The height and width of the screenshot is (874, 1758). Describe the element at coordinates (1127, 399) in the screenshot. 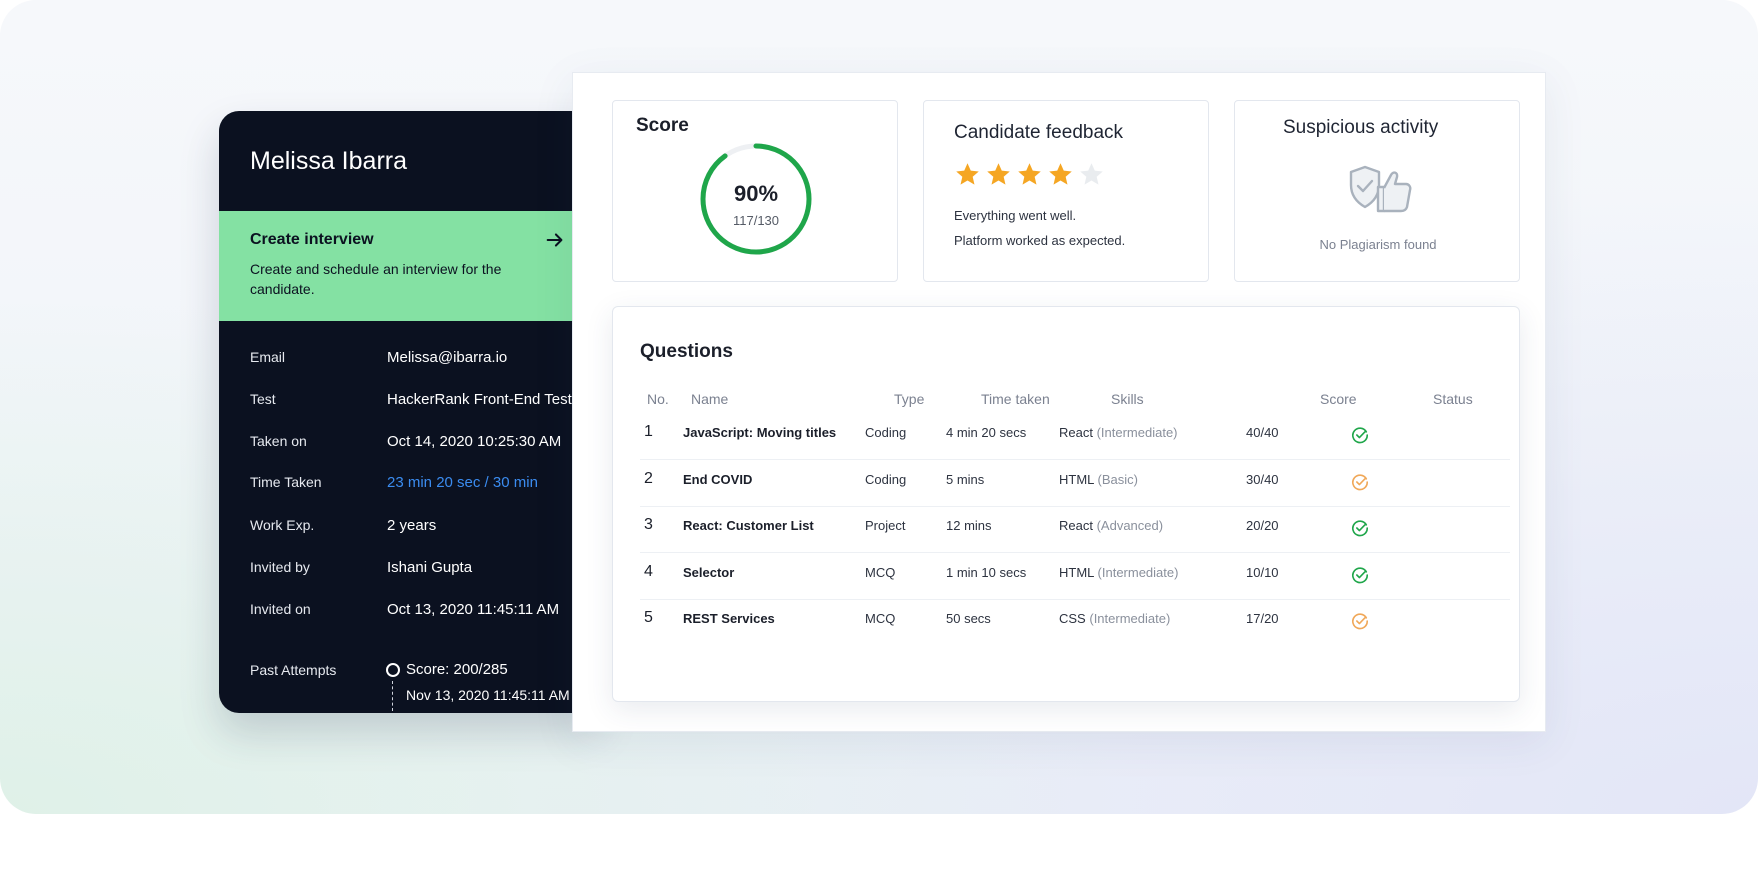

I see `column-header-skills: Skills` at that location.